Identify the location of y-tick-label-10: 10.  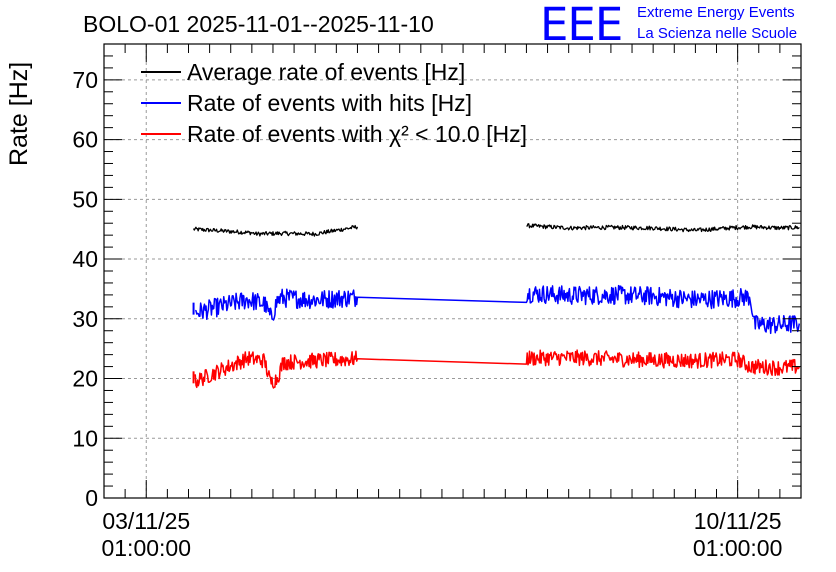
(85, 438).